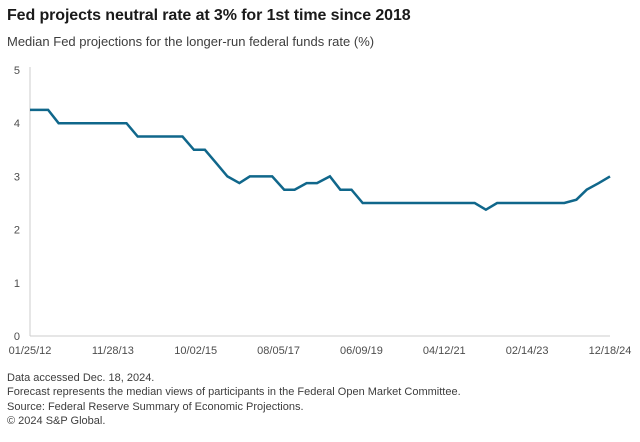  What do you see at coordinates (195, 351) in the screenshot?
I see `x-axis-tick-label: 10/02/15` at bounding box center [195, 351].